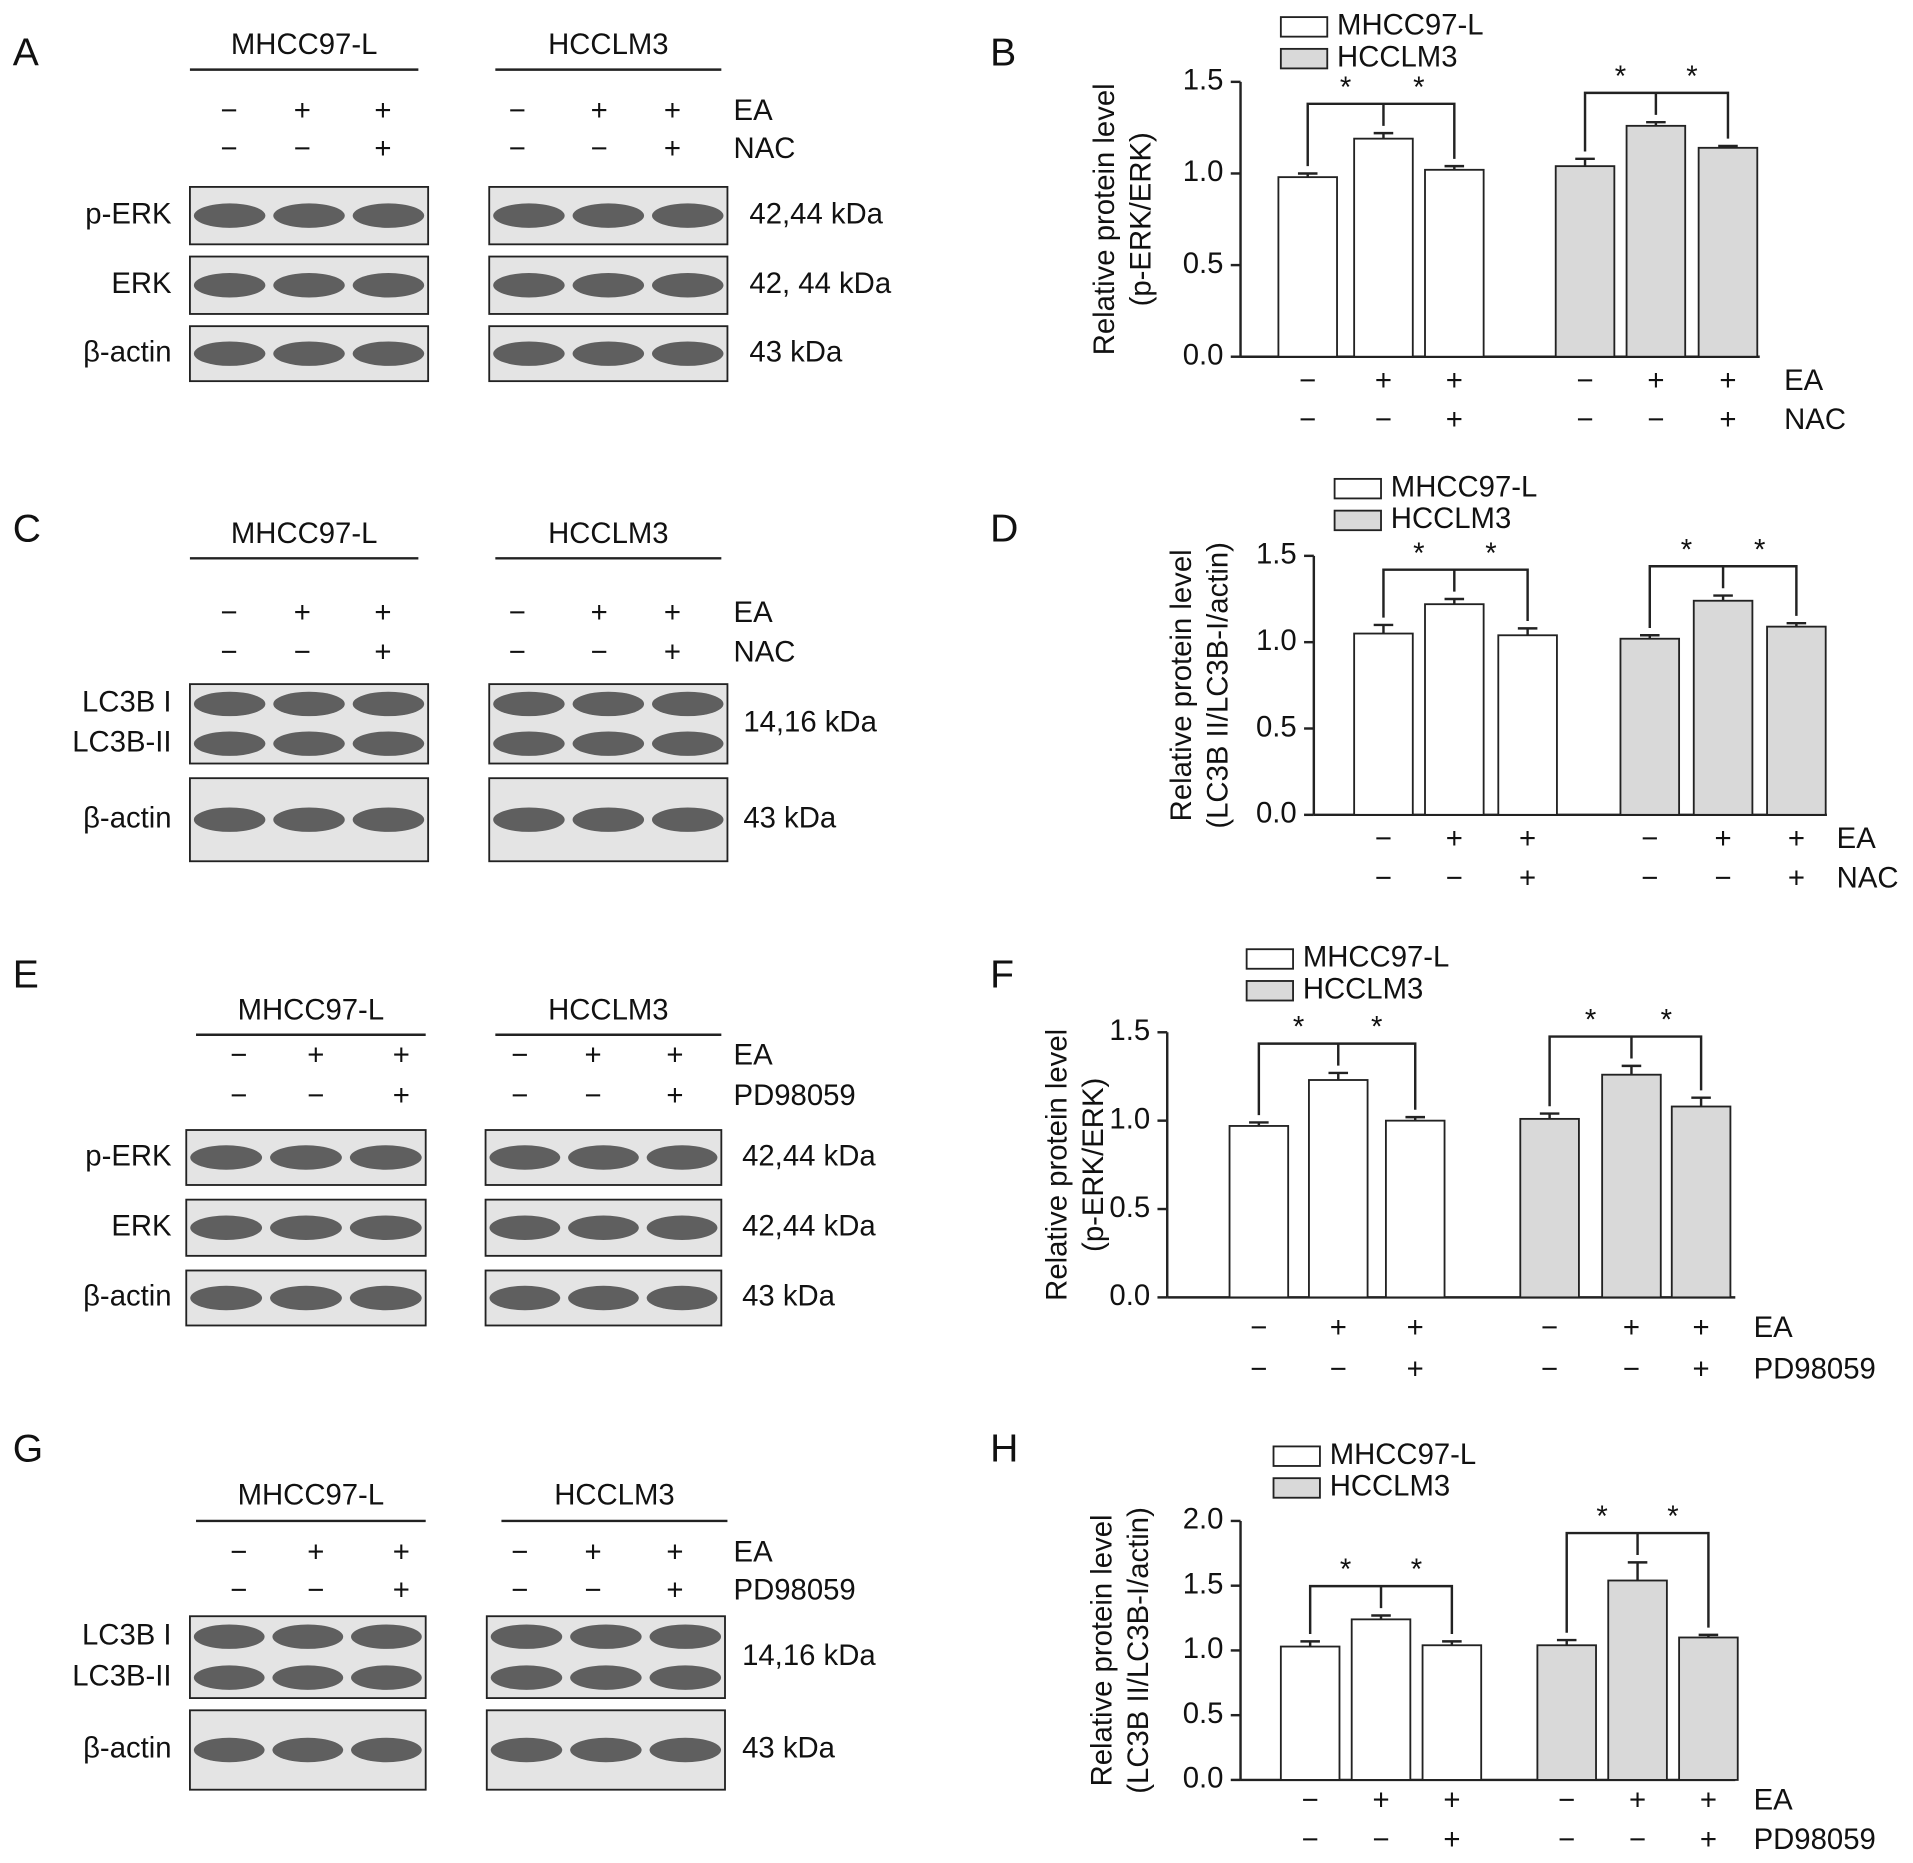  Describe the element at coordinates (1141, 219) in the screenshot. I see `y-axis-label: (p-ERK/ERK)` at that location.